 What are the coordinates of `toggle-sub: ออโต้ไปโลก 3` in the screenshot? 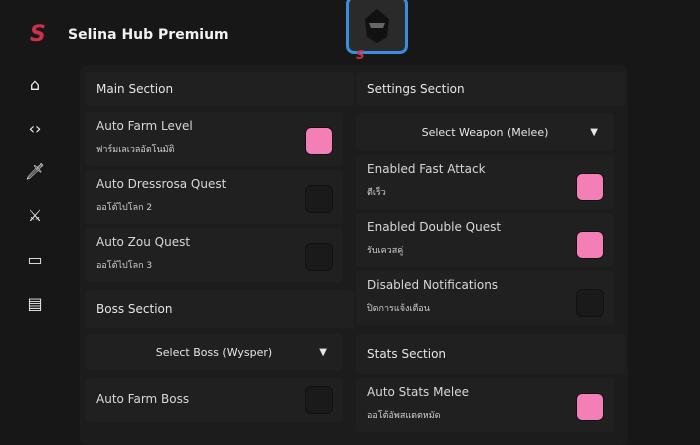 It's located at (124, 266).